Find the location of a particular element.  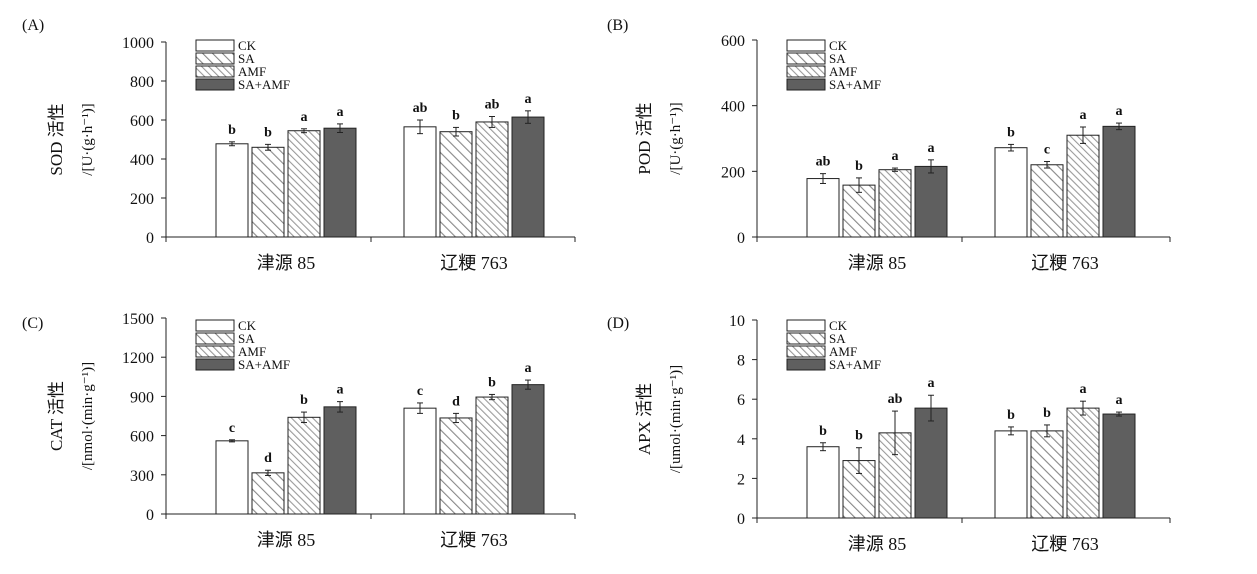

y-tick-label: 10 is located at coordinates (737, 321).